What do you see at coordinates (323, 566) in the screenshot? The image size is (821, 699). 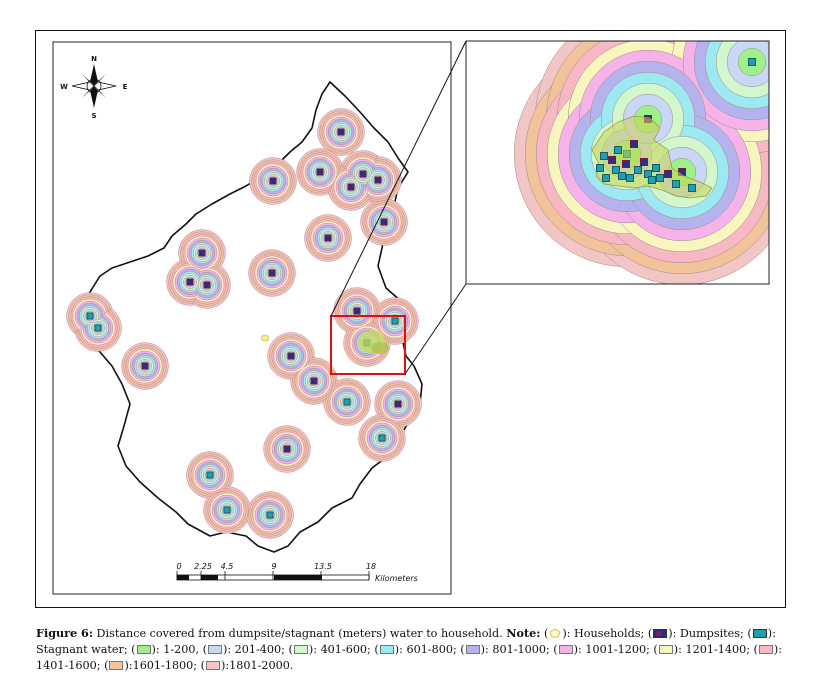 I see `scale-tick-label: 13.5` at bounding box center [323, 566].